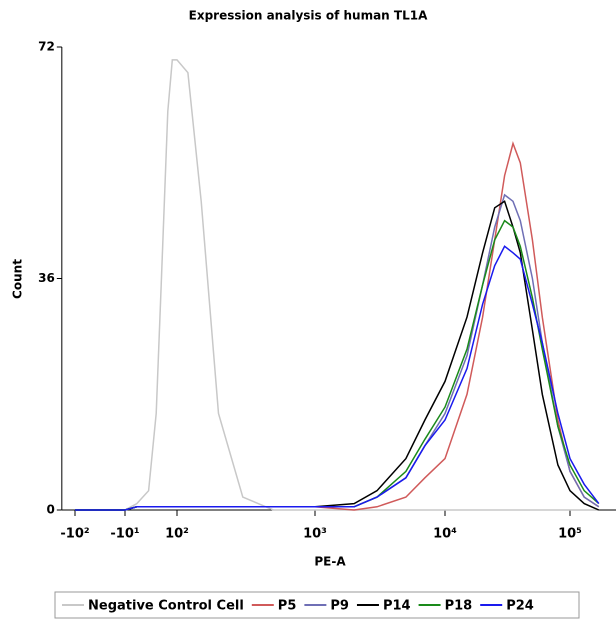 The width and height of the screenshot is (616, 627). I want to click on x-axis-label: PE-A, so click(330, 562).